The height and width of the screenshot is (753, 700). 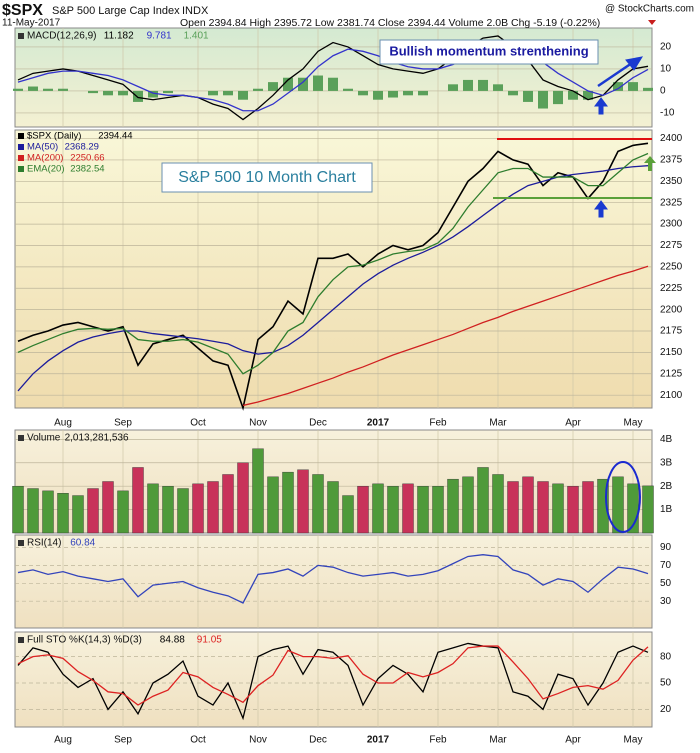 I want to click on source: @ StockCharts.com, so click(x=649, y=9).